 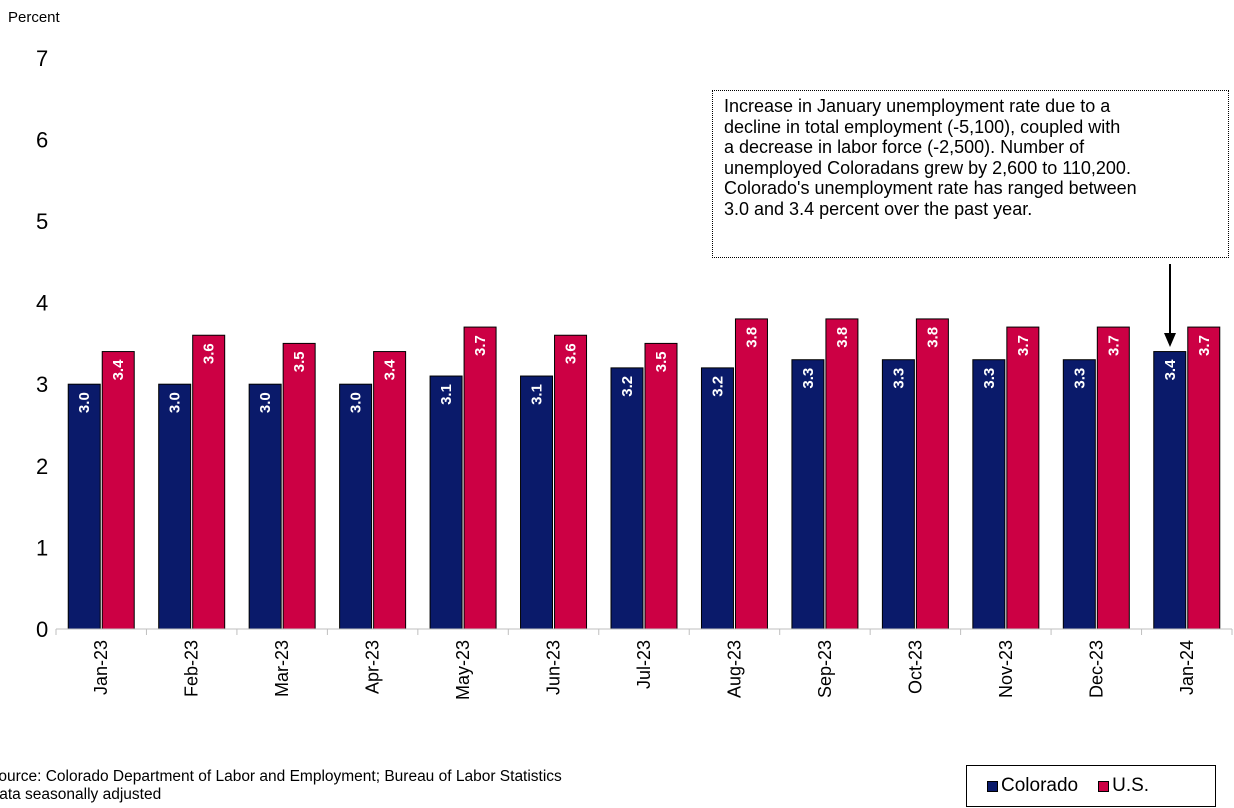 I want to click on y-tick-label: 0, so click(x=42, y=629).